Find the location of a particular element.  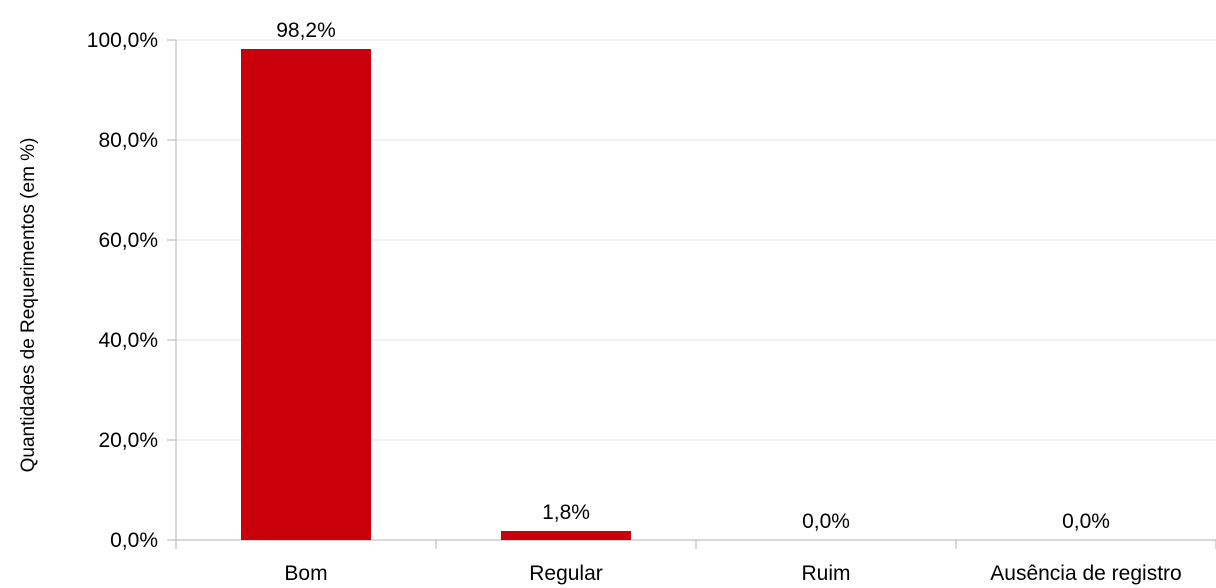

x-category-label-1: Regular is located at coordinates (566, 573).